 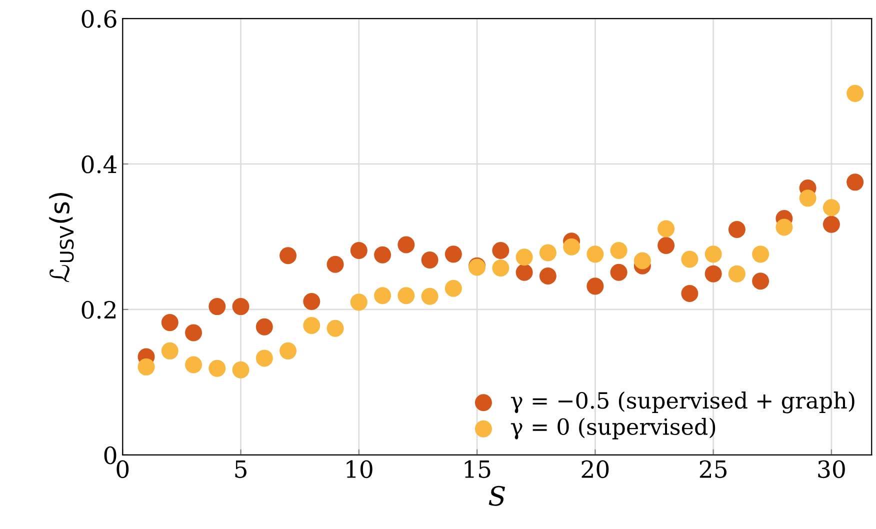 What do you see at coordinates (61, 237) in the screenshot?
I see `y-axis-title: ℒ$_{USV}$(s)` at bounding box center [61, 237].